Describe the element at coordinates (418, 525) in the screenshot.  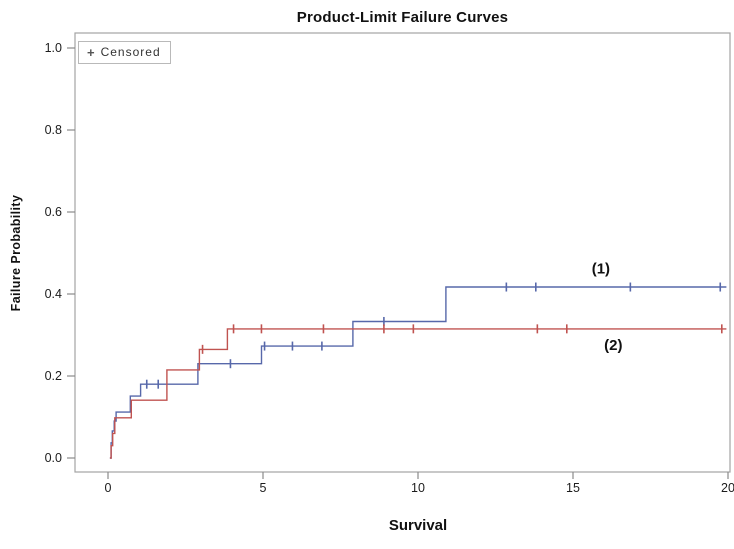
I see `x-axis-title: Survival` at that location.